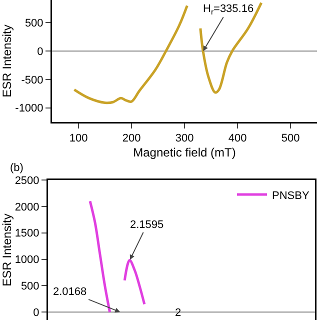 The width and height of the screenshot is (320, 320). I want to click on annotation: 2.0168, so click(70, 292).